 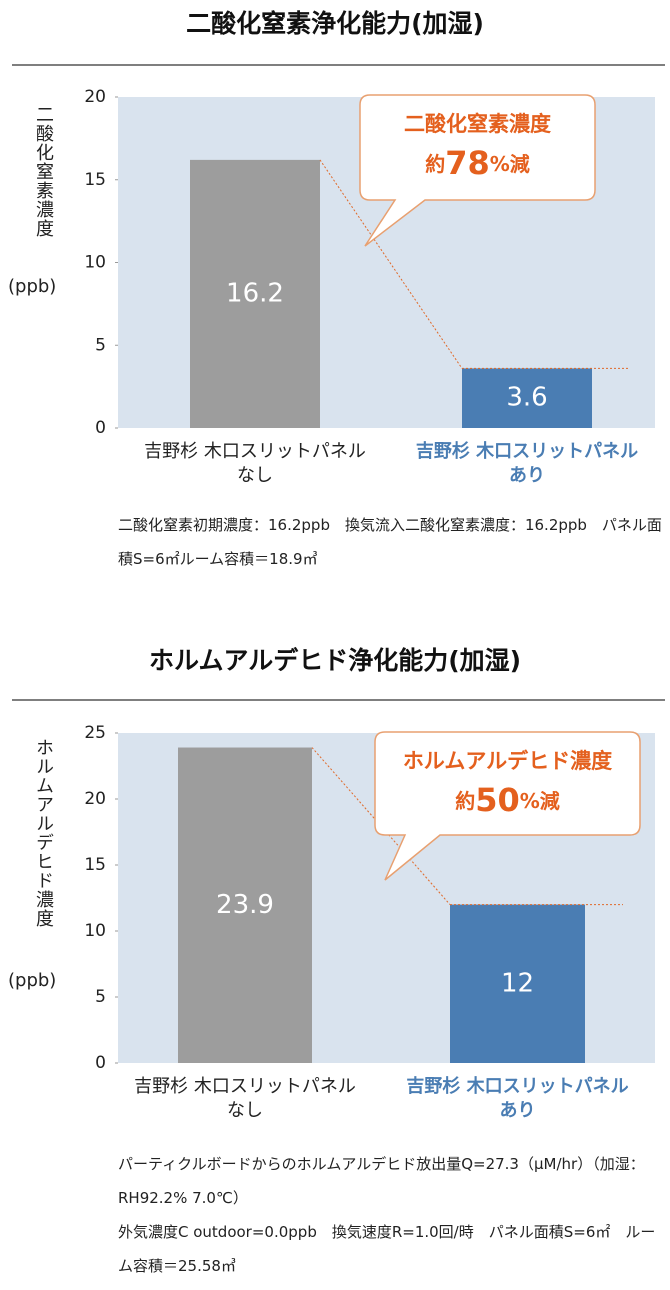 I want to click on y-axis-label: 二酸化窒素濃度, so click(x=43, y=171).